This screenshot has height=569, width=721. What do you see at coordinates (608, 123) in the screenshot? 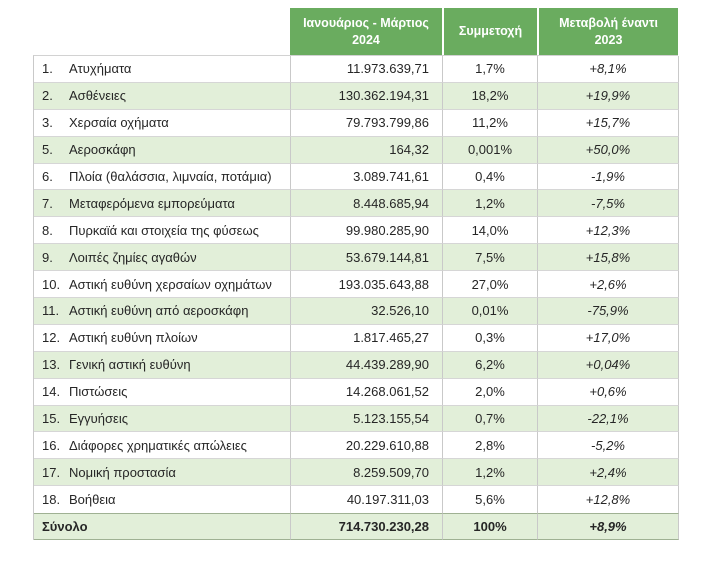
I see `row-change: +15,7%` at bounding box center [608, 123].